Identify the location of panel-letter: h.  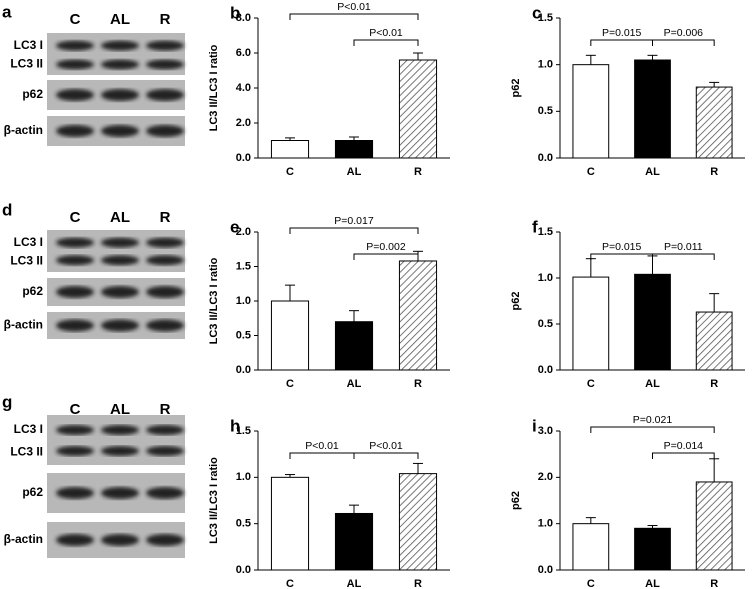
(235, 425).